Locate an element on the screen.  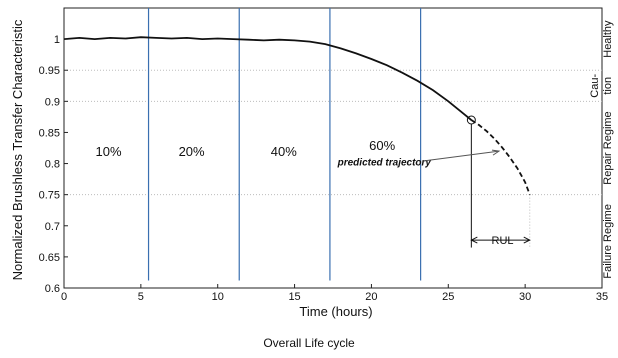
x-tick-label: 25 is located at coordinates (448, 297).